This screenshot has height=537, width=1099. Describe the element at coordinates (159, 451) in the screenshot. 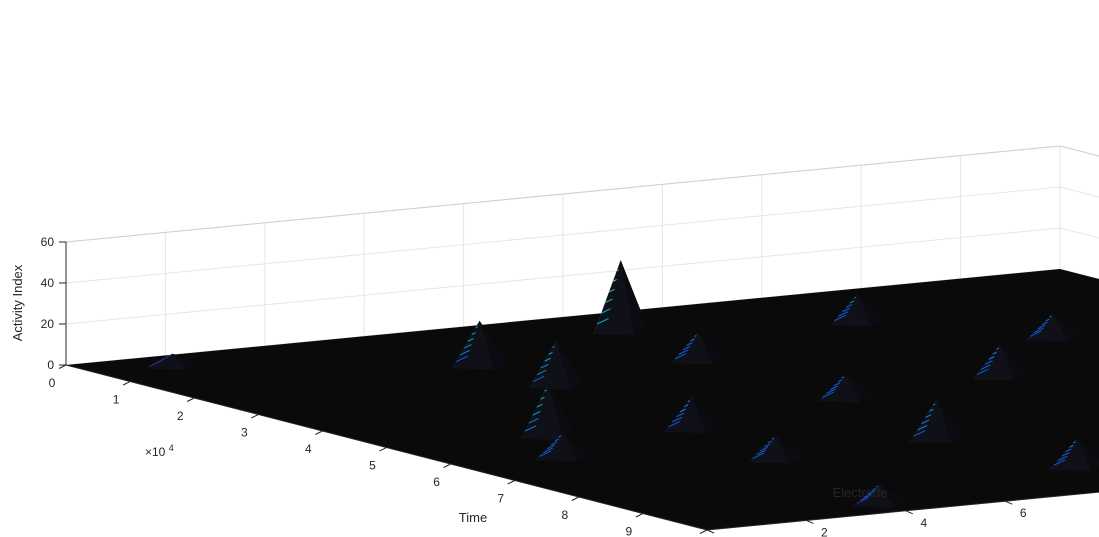

I see `x-axis-multiplier: ×10 4` at that location.